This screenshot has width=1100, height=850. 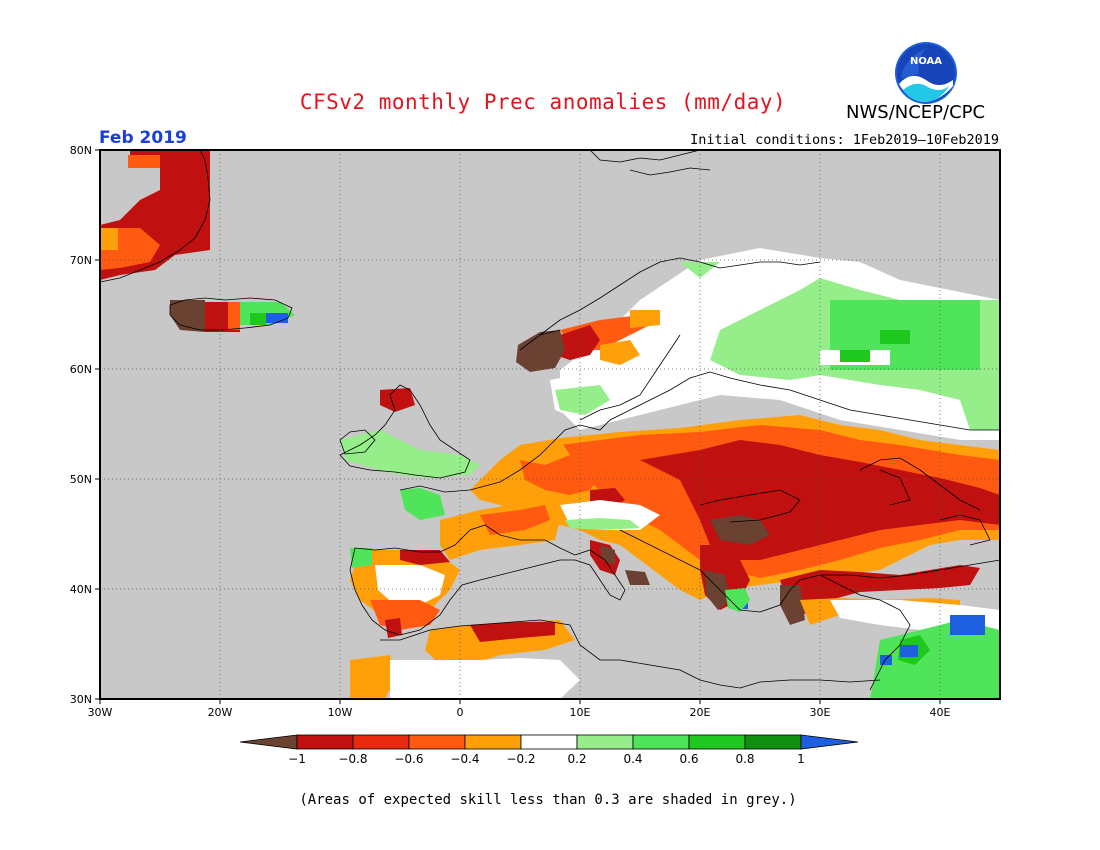 I want to click on strong-dry-gibraltar, so click(x=393, y=628).